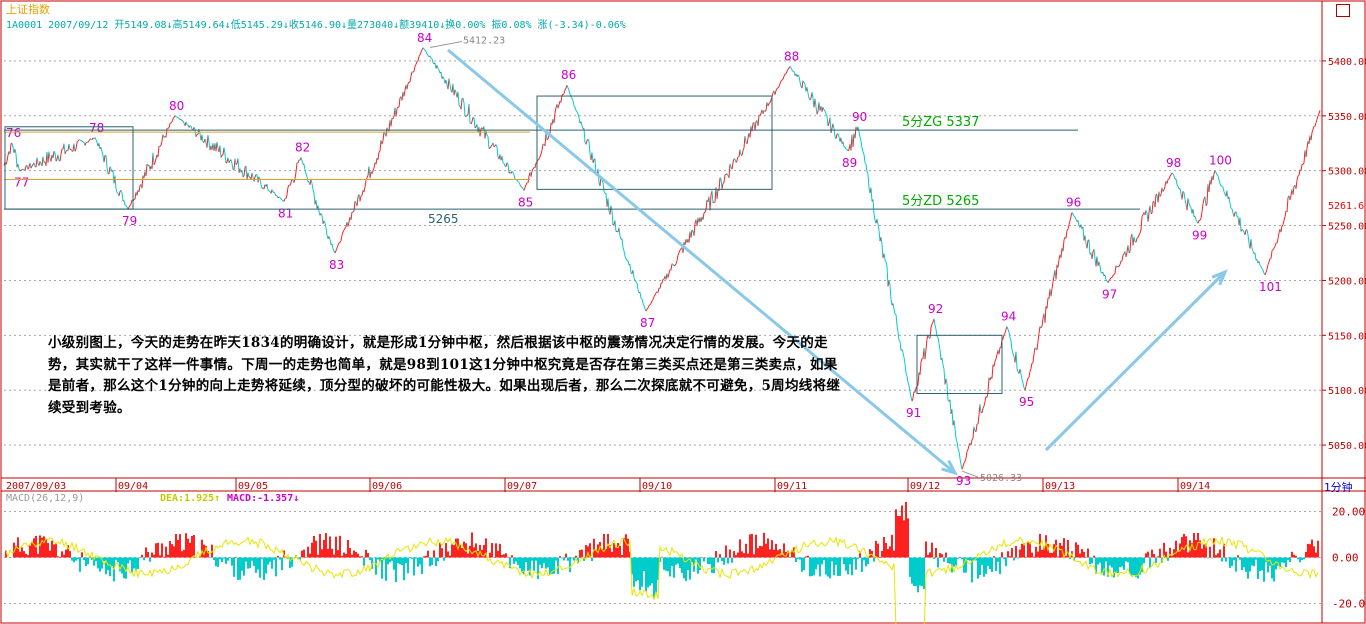  What do you see at coordinates (1135, 361) in the screenshot?
I see `up-trend-arrow` at bounding box center [1135, 361].